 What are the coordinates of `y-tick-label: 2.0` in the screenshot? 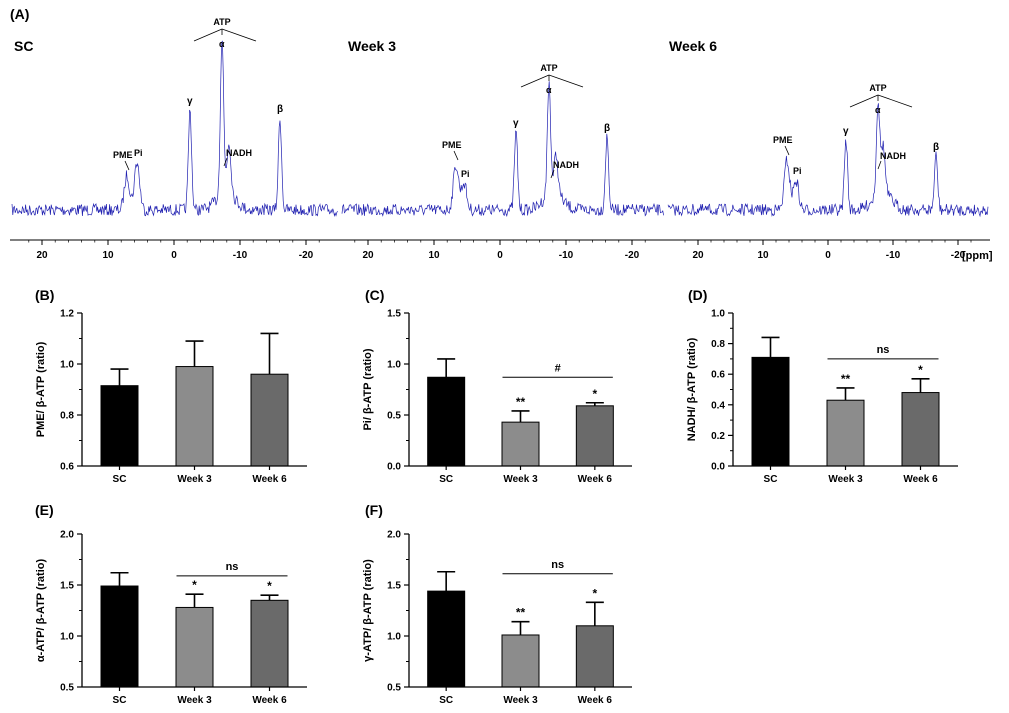 It's located at (67, 535).